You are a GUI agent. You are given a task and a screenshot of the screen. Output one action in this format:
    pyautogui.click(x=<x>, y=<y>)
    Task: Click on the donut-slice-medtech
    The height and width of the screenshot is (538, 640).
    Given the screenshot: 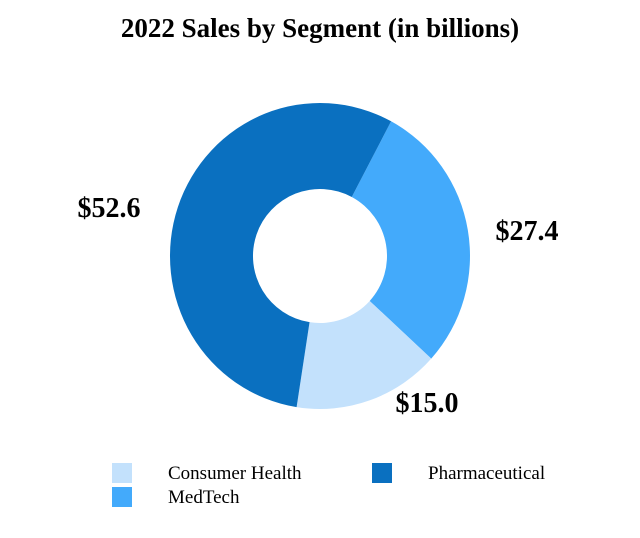 What is the action you would take?
    pyautogui.click(x=410, y=240)
    